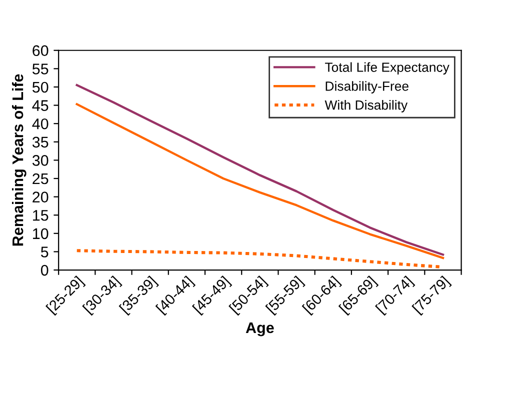  What do you see at coordinates (40, 234) in the screenshot?
I see `y-tick-label: 10` at bounding box center [40, 234].